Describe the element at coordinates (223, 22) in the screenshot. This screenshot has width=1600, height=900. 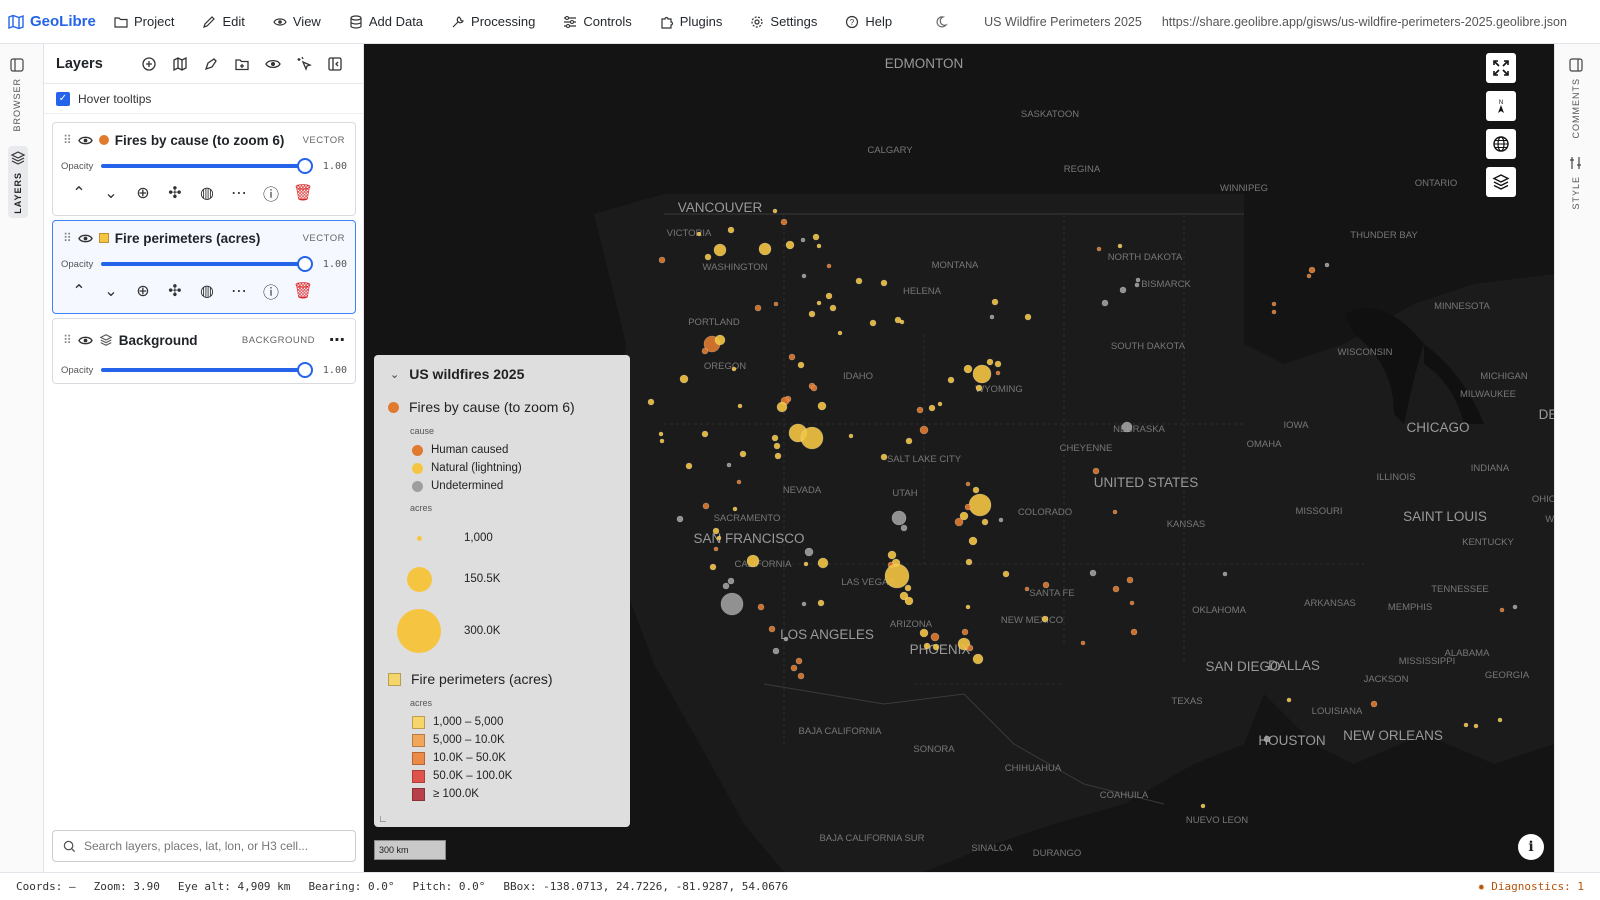
I see `menu-edit: Edit` at that location.